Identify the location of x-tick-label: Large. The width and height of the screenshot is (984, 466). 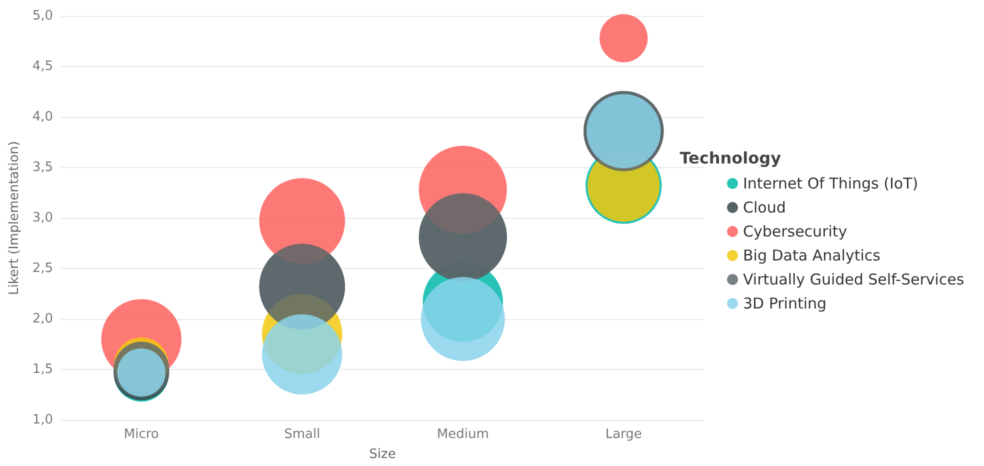
(623, 434).